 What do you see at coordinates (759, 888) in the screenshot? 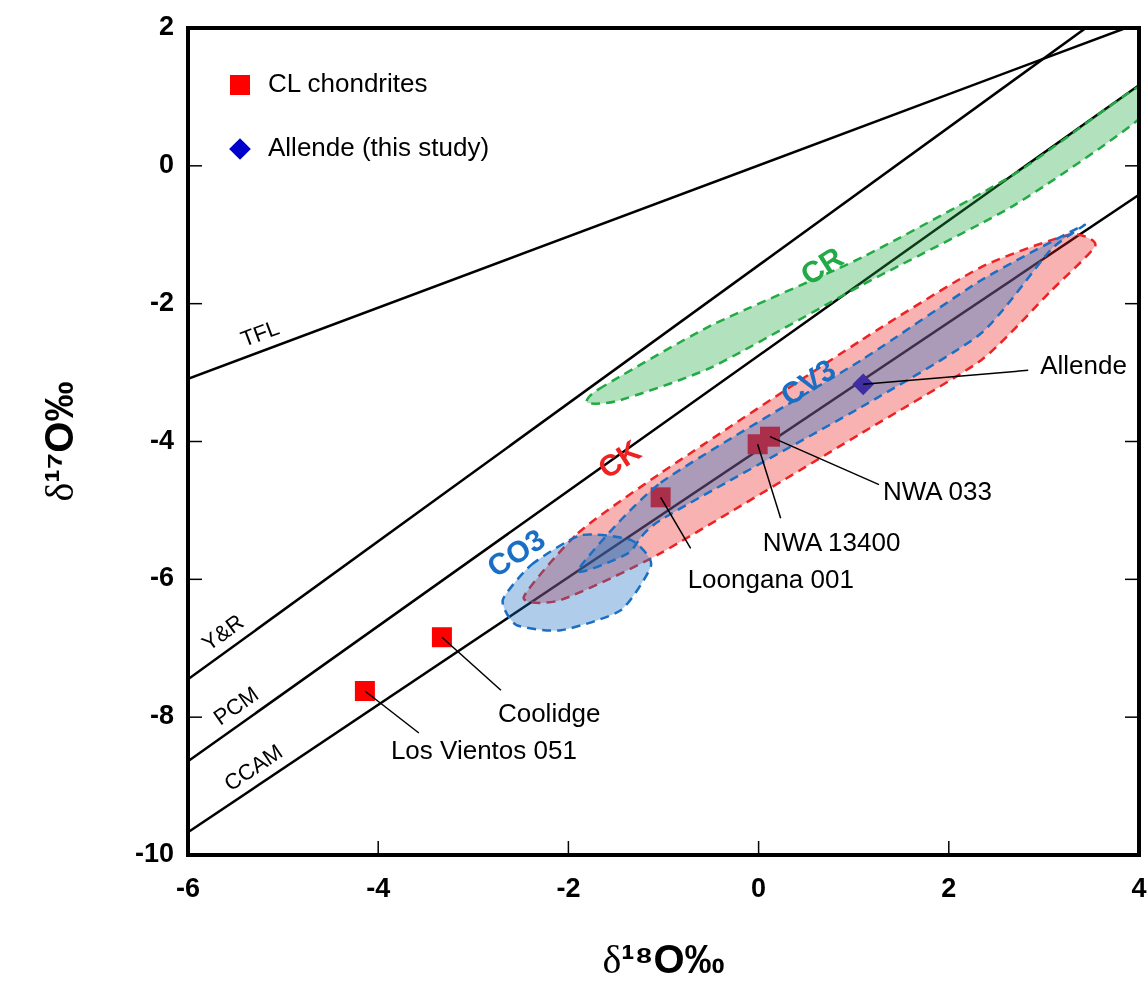
I see `x-tick-label: 0` at bounding box center [759, 888].